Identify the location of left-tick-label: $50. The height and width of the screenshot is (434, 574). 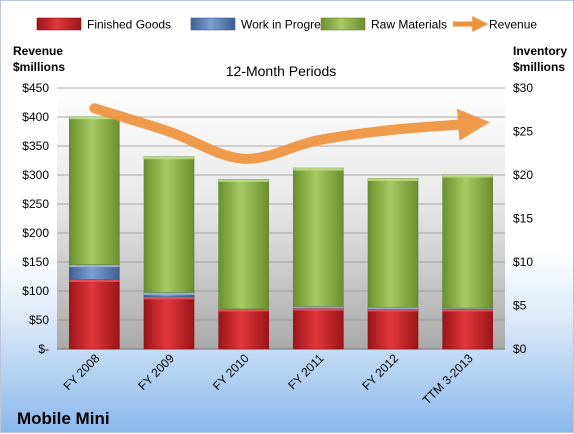
(39, 320).